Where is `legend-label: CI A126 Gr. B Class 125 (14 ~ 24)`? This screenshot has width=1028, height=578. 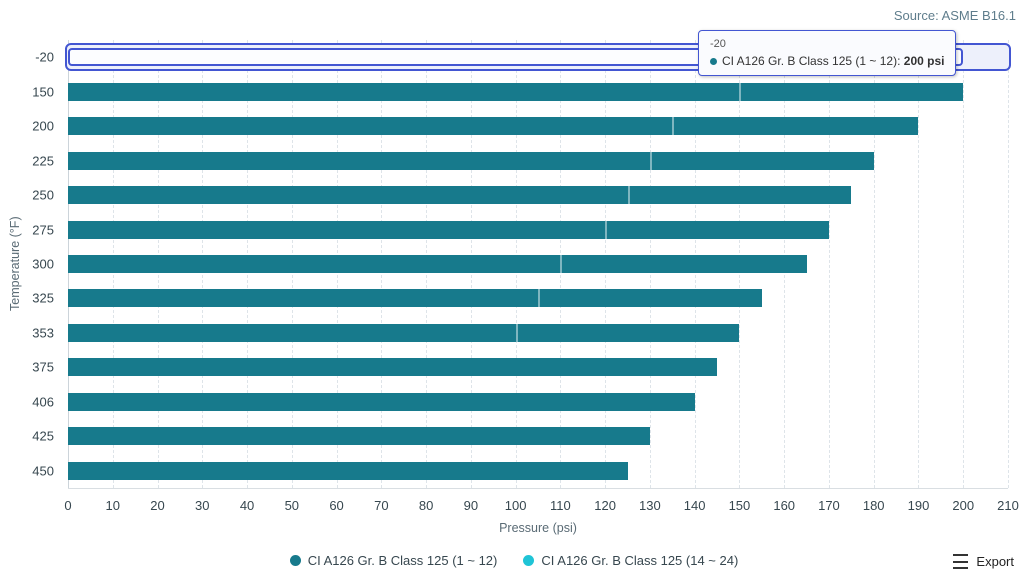
legend-label: CI A126 Gr. B Class 125 (14 ~ 24) is located at coordinates (640, 560).